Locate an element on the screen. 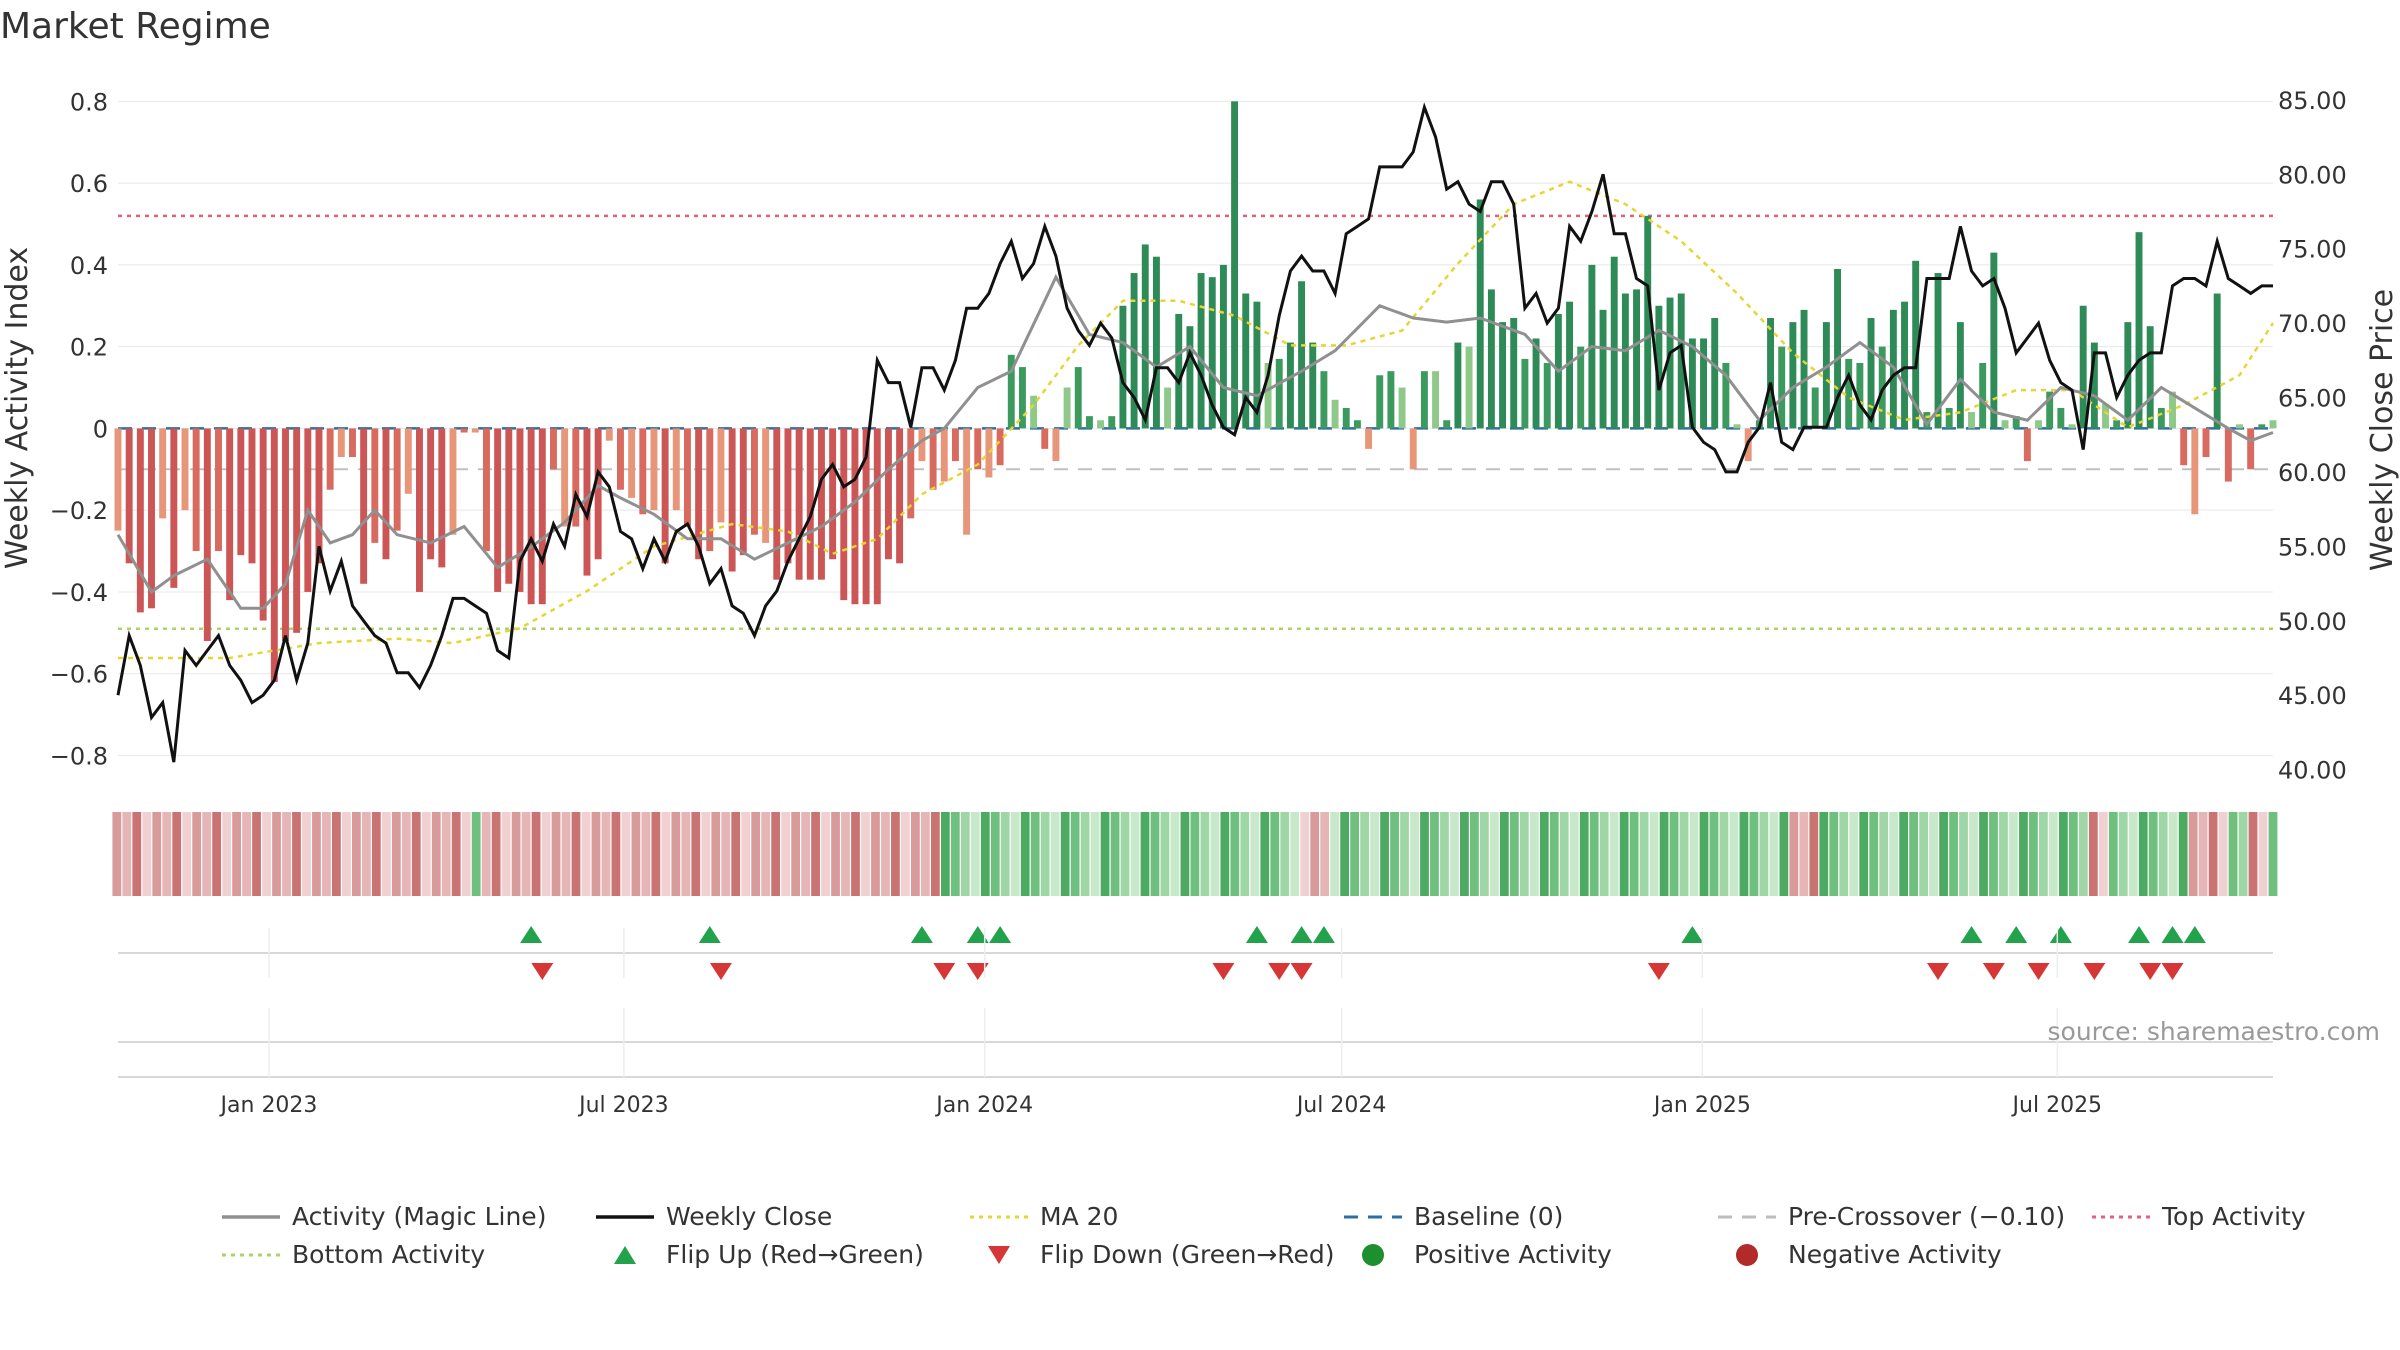 Image resolution: width=2400 pixels, height=1350 pixels. legend-label: Flip Up (Red→Green) is located at coordinates (795, 1254).